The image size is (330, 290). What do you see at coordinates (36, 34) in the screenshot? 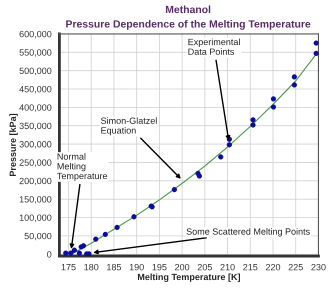
I see `y-tick-label: 600,000` at bounding box center [36, 34].